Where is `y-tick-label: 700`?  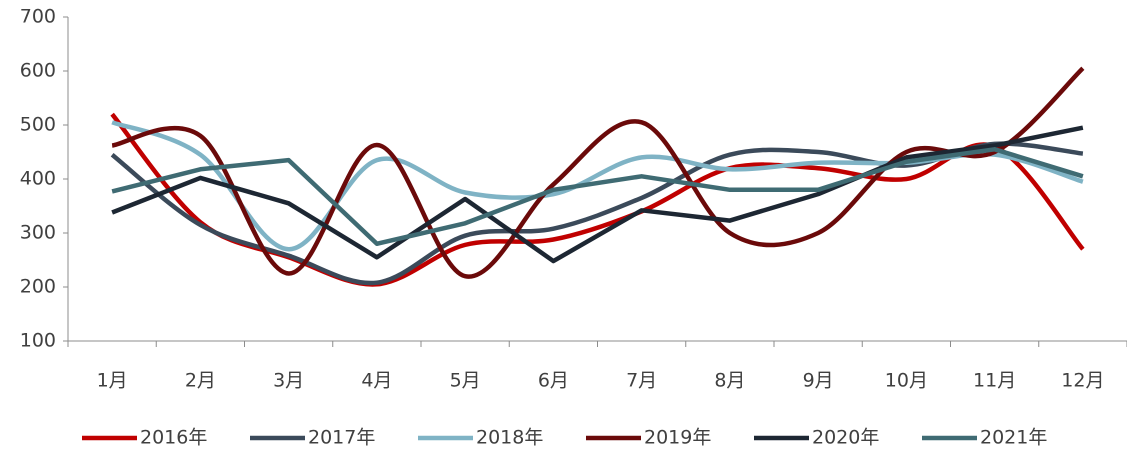
y-tick-label: 700 is located at coordinates (38, 17).